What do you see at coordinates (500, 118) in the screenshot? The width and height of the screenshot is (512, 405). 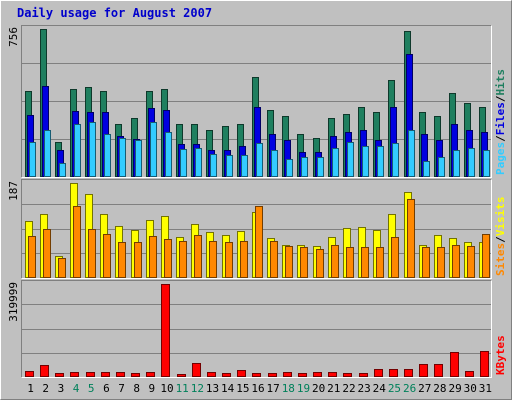 I see `legend-label: Files` at bounding box center [500, 118].